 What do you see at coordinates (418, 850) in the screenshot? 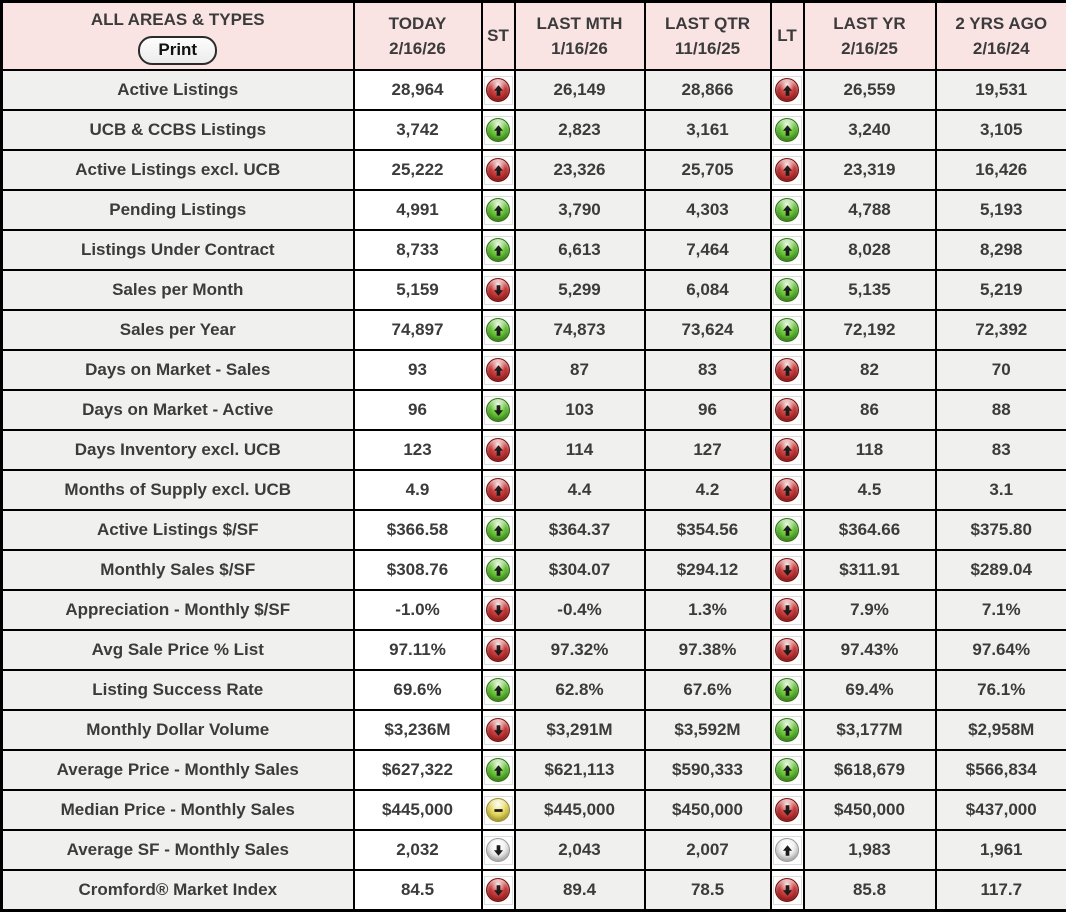
I see `today-value-cell: 2,032` at bounding box center [418, 850].